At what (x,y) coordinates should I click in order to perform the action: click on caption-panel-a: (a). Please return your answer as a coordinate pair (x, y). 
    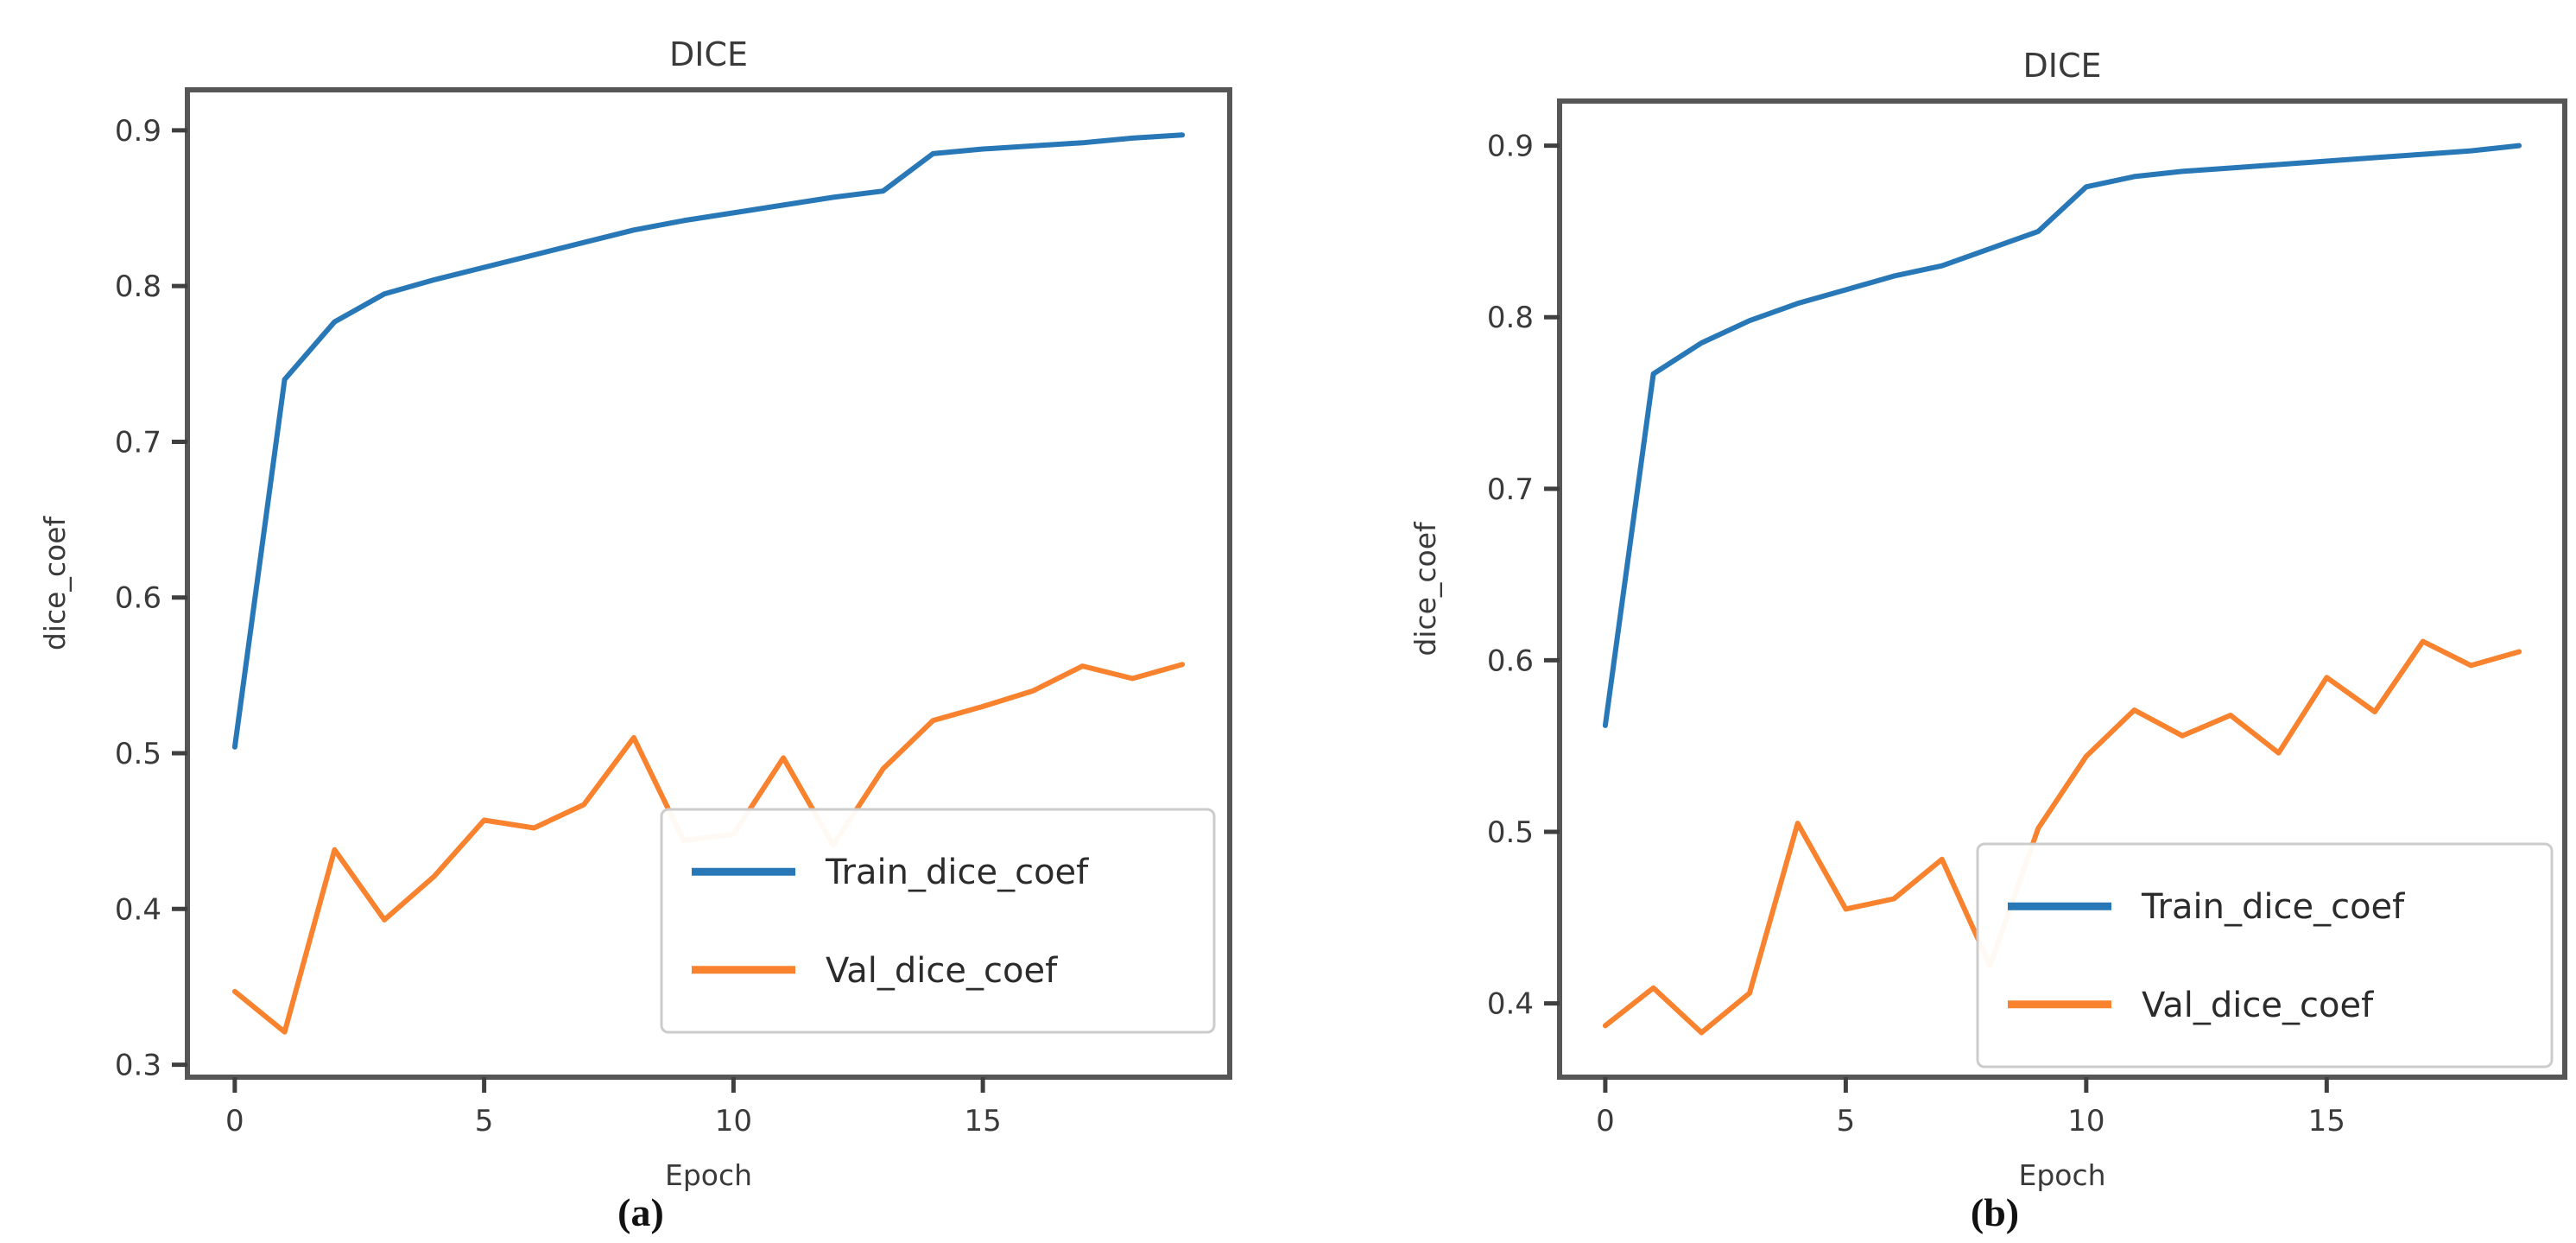
    Looking at the image, I should click on (640, 1212).